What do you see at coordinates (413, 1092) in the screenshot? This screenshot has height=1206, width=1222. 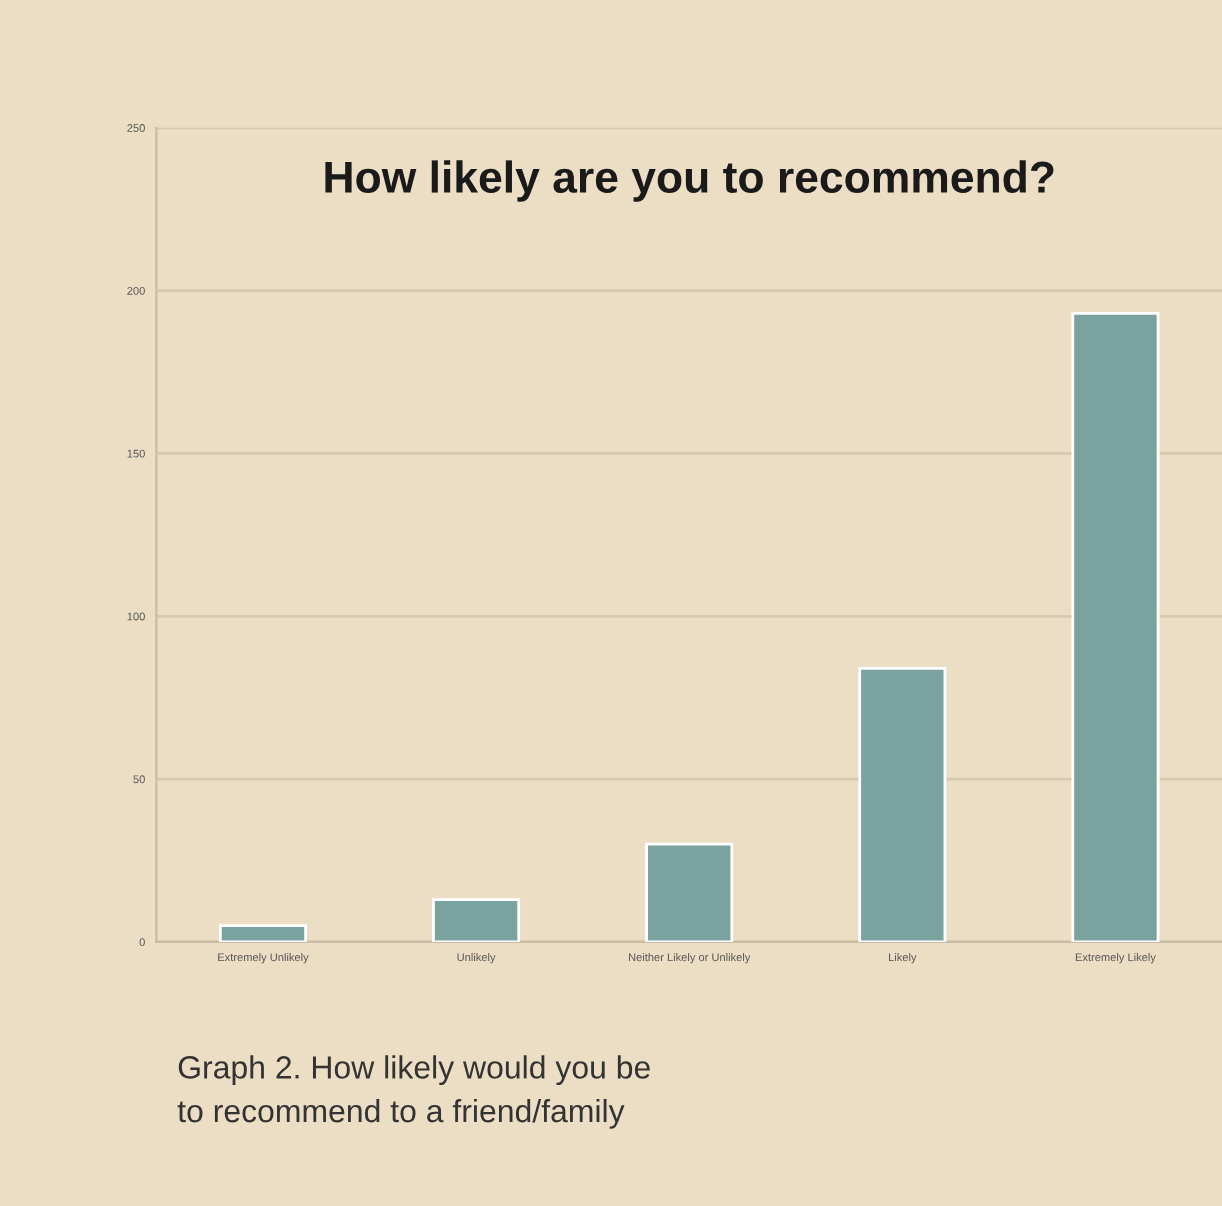 I see `caption: Graph 2. How likely would you be to recommend to a friend/family` at bounding box center [413, 1092].